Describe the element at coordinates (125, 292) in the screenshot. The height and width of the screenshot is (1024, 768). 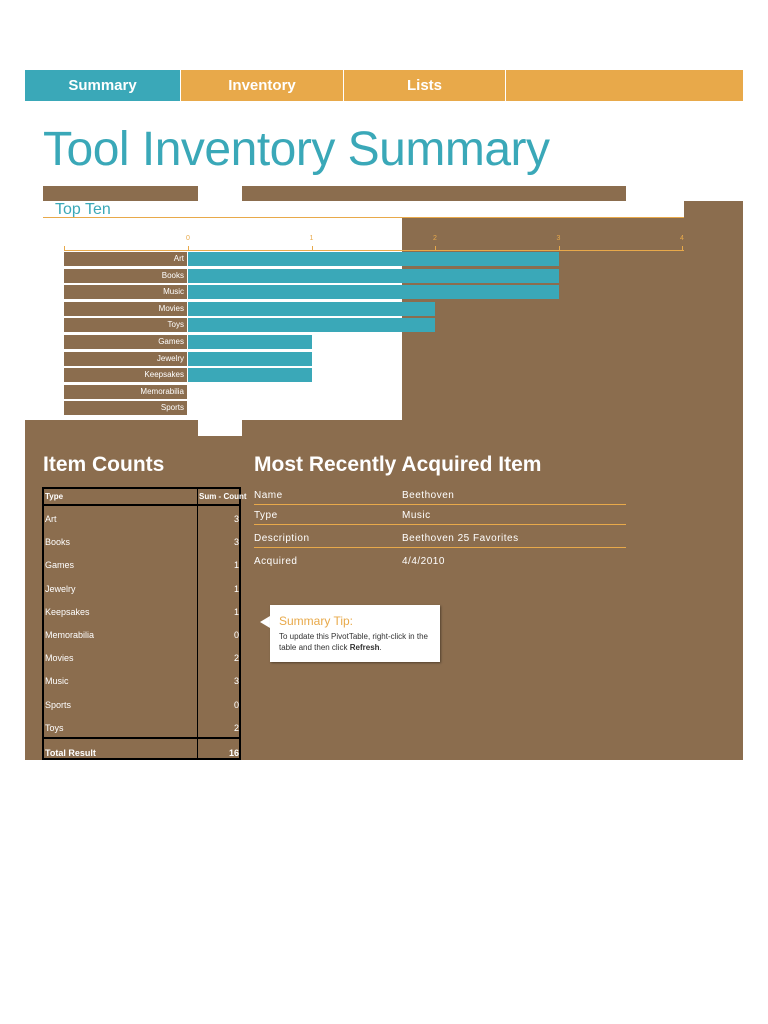
I see `chart-category-label: Music` at that location.